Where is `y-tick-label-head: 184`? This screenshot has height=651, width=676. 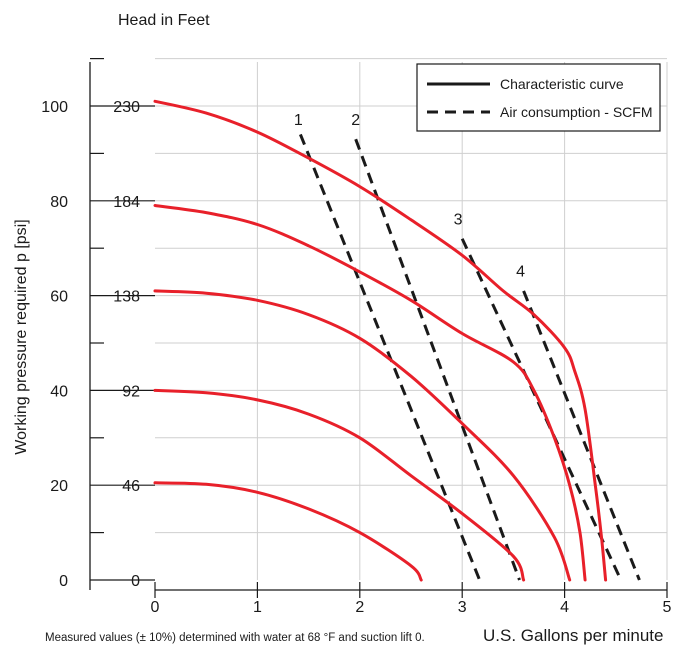
y-tick-label-head: 184 is located at coordinates (126, 202).